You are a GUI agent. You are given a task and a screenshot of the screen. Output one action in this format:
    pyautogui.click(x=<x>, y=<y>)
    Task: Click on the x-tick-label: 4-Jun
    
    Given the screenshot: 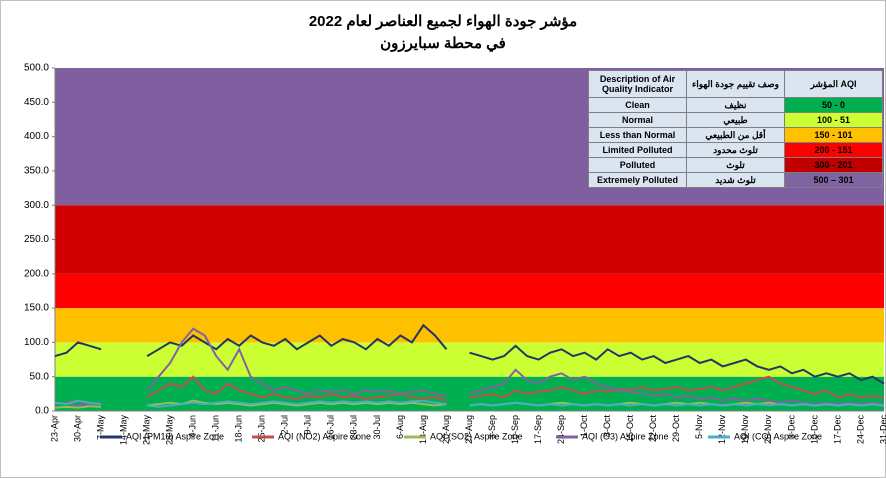 What is the action you would take?
    pyautogui.click(x=193, y=426)
    